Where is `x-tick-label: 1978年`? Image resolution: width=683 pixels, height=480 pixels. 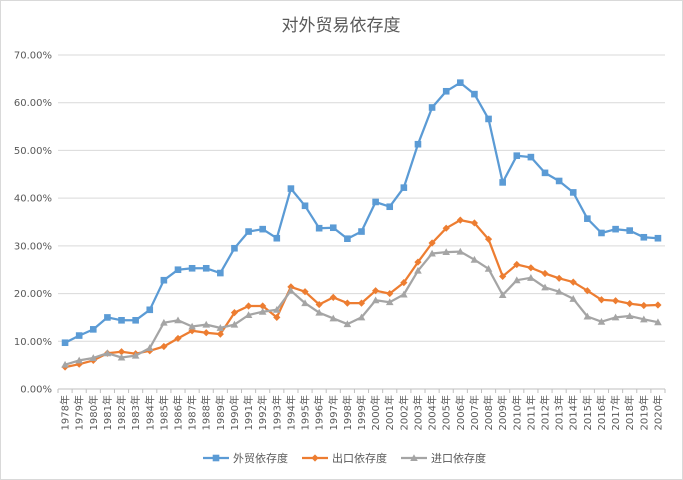
x-tick-label: 1978年 is located at coordinates (65, 412).